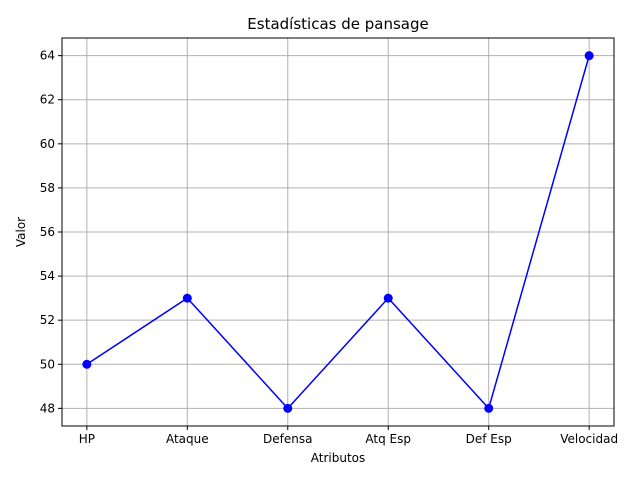 The height and width of the screenshot is (480, 640). What do you see at coordinates (21, 232) in the screenshot?
I see `y-axis-label: Valor` at bounding box center [21, 232].